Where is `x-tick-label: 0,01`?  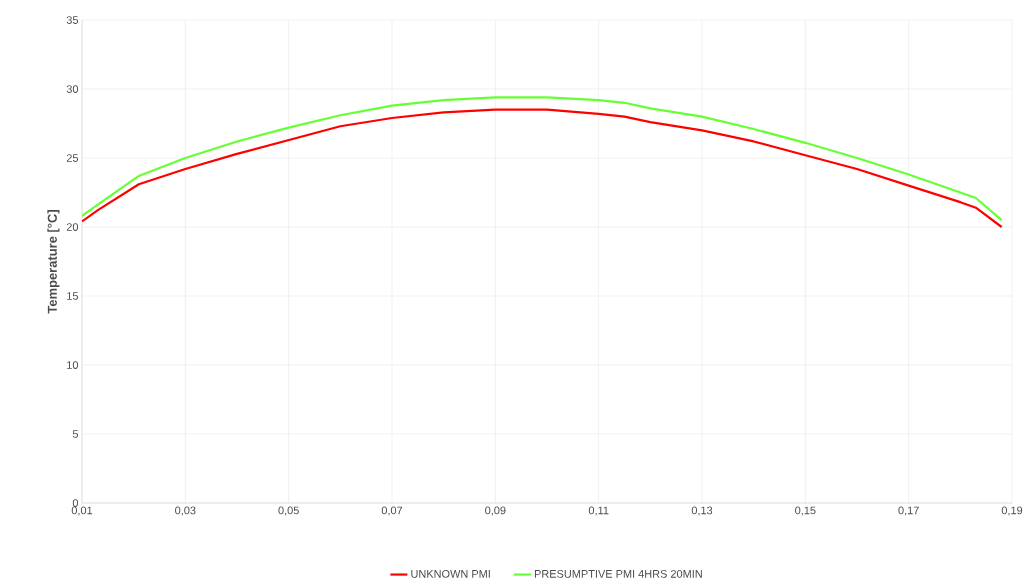
x-tick-label: 0,01 is located at coordinates (82, 511).